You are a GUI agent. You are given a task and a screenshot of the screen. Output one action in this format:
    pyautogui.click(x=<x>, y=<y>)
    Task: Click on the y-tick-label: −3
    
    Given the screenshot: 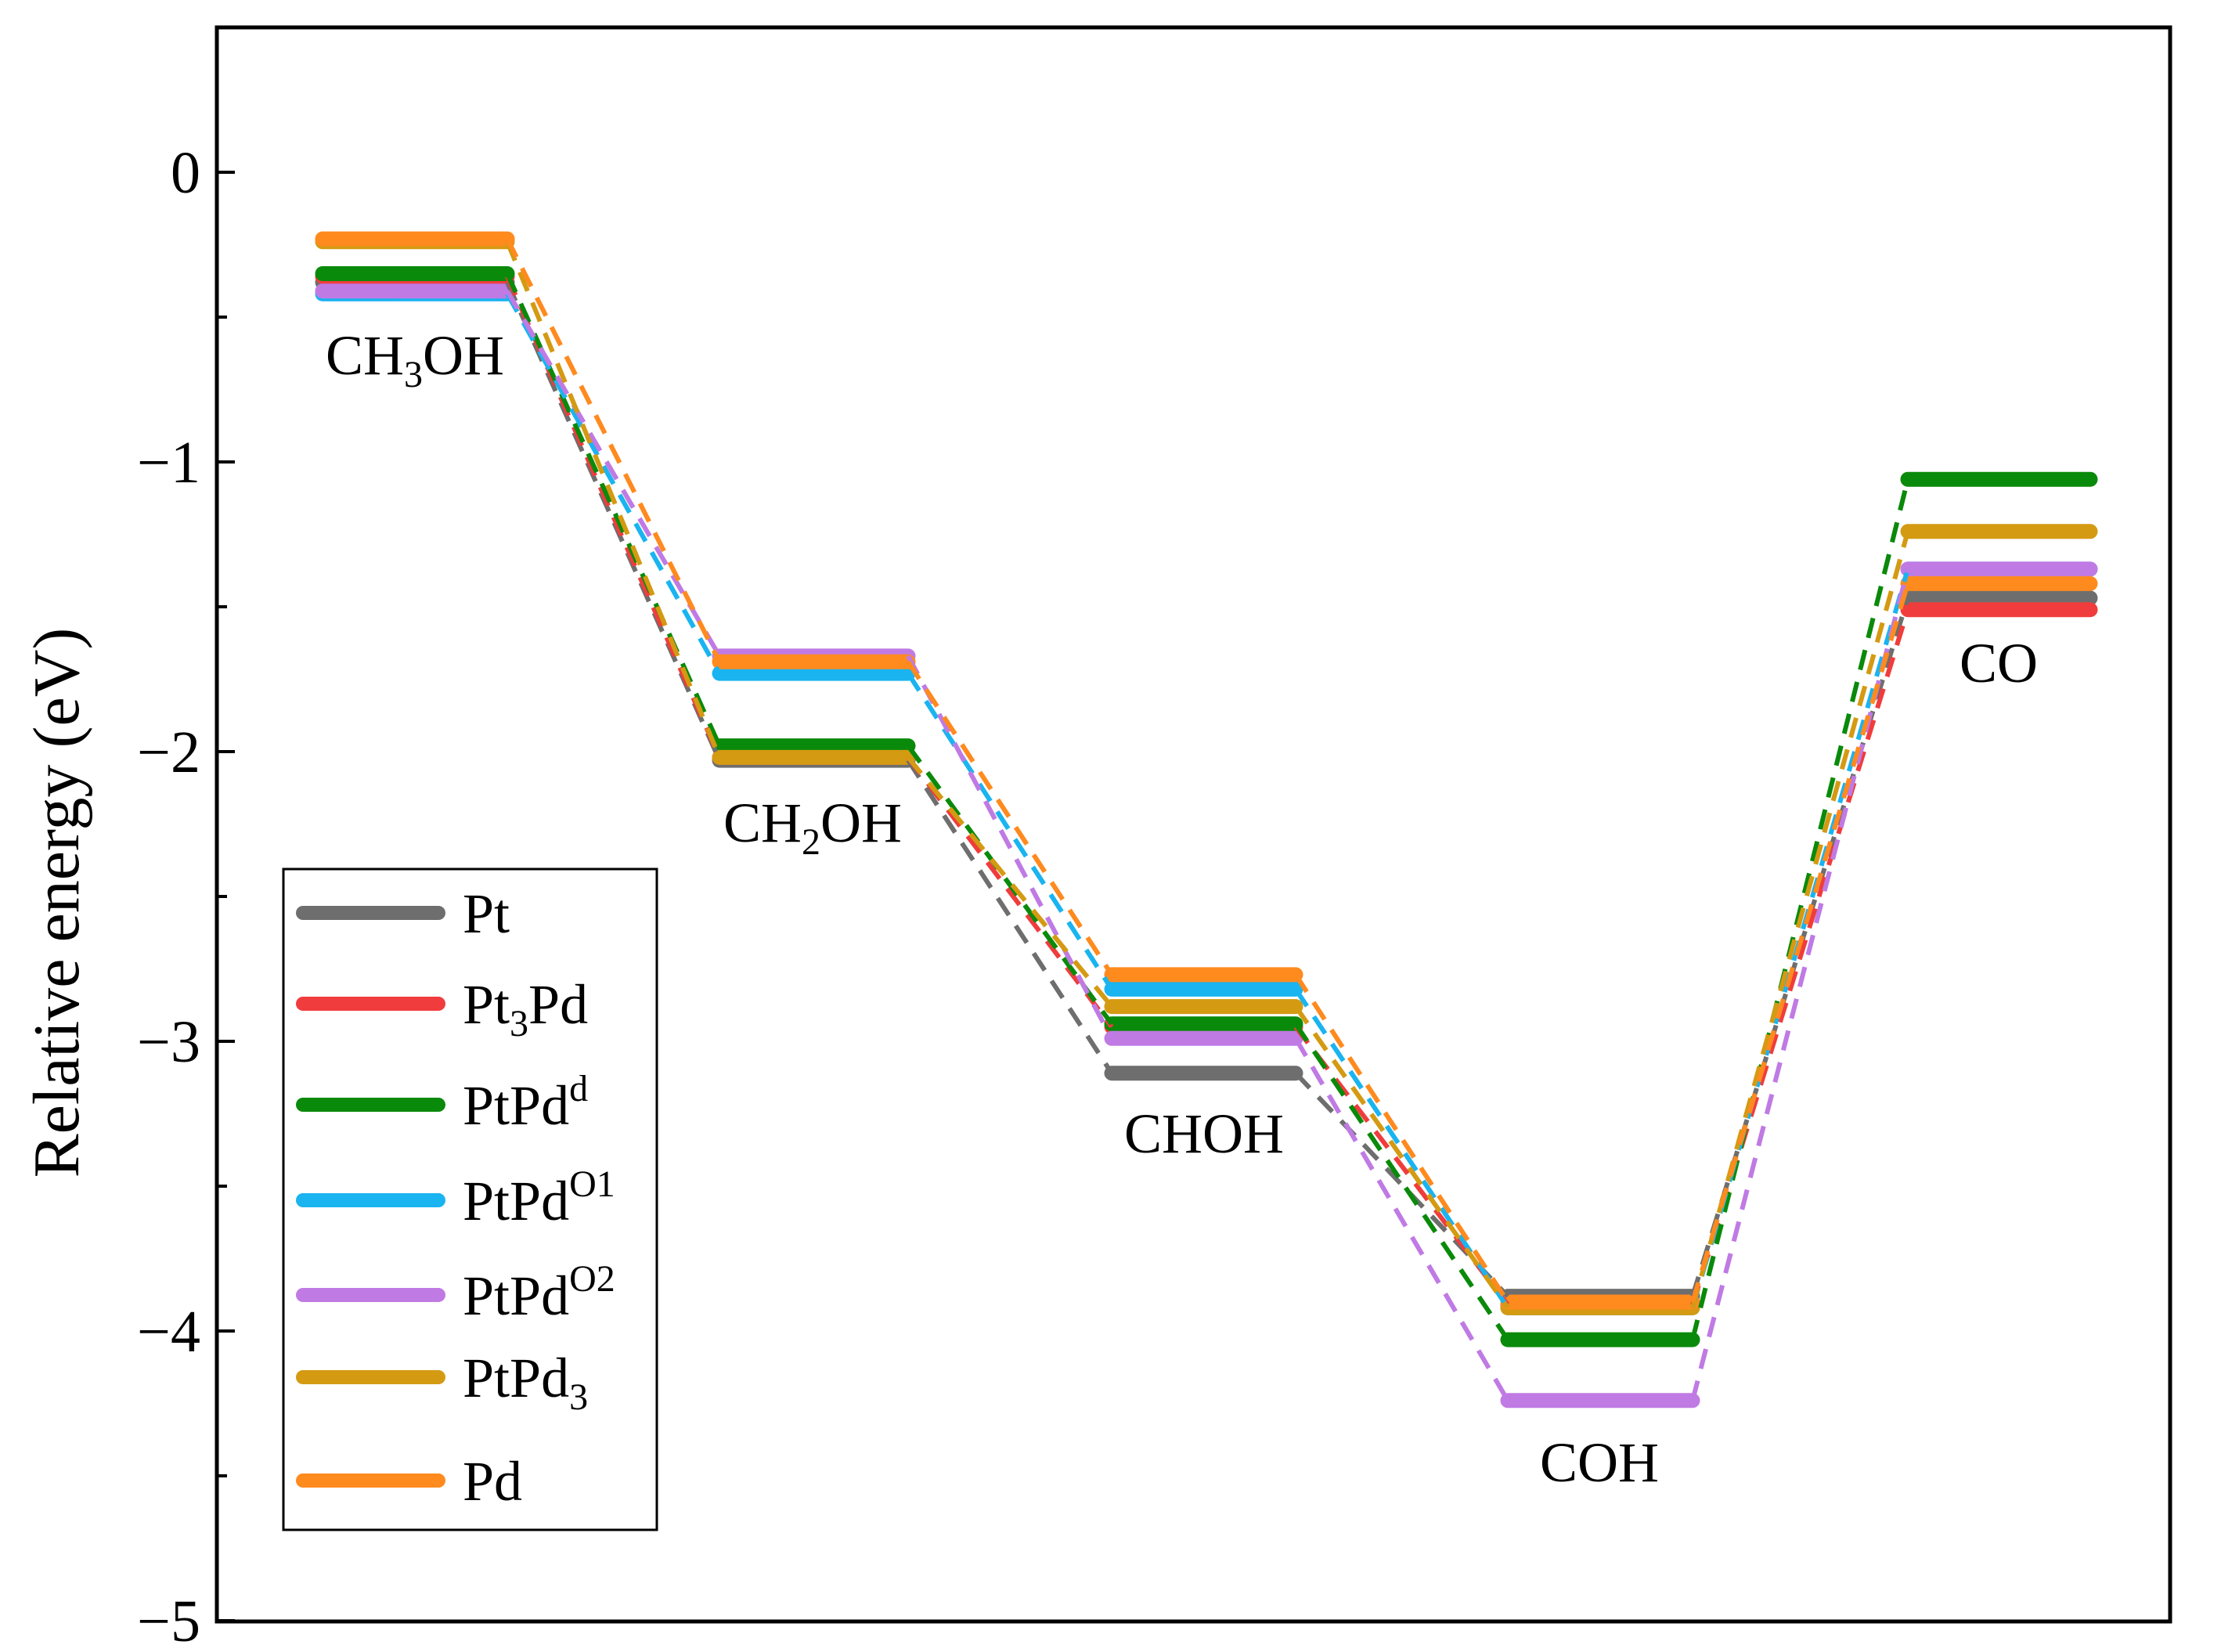 What is the action you would take?
    pyautogui.click(x=168, y=1042)
    